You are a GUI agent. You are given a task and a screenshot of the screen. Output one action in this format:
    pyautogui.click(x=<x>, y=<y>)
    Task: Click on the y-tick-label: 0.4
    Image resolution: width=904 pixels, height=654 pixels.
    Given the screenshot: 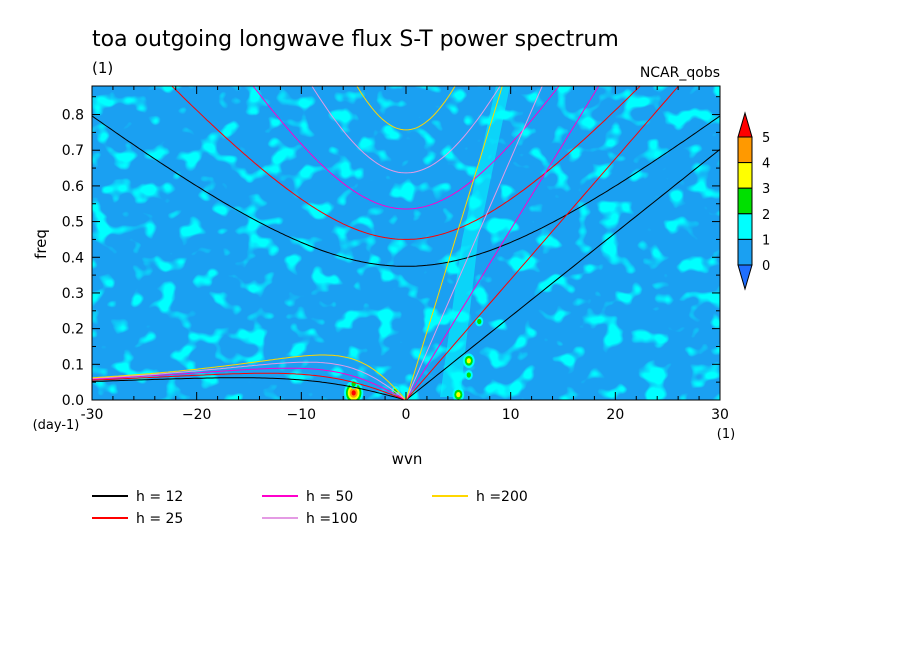 What is the action you would take?
    pyautogui.click(x=73, y=258)
    